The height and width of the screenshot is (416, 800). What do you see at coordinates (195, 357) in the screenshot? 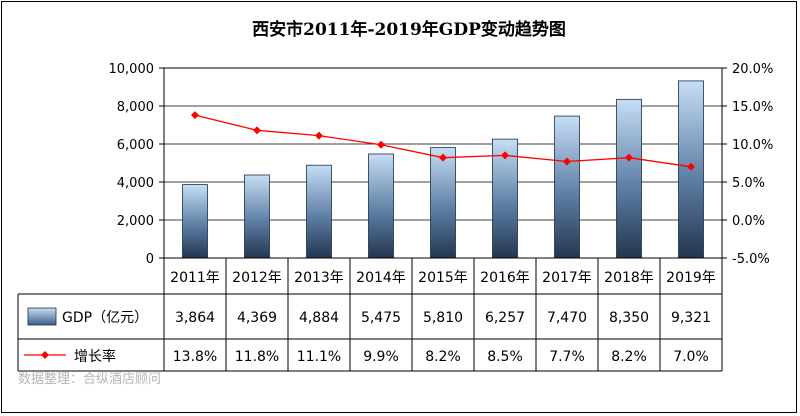
I see `growth-value-label: 13.8%` at bounding box center [195, 357].